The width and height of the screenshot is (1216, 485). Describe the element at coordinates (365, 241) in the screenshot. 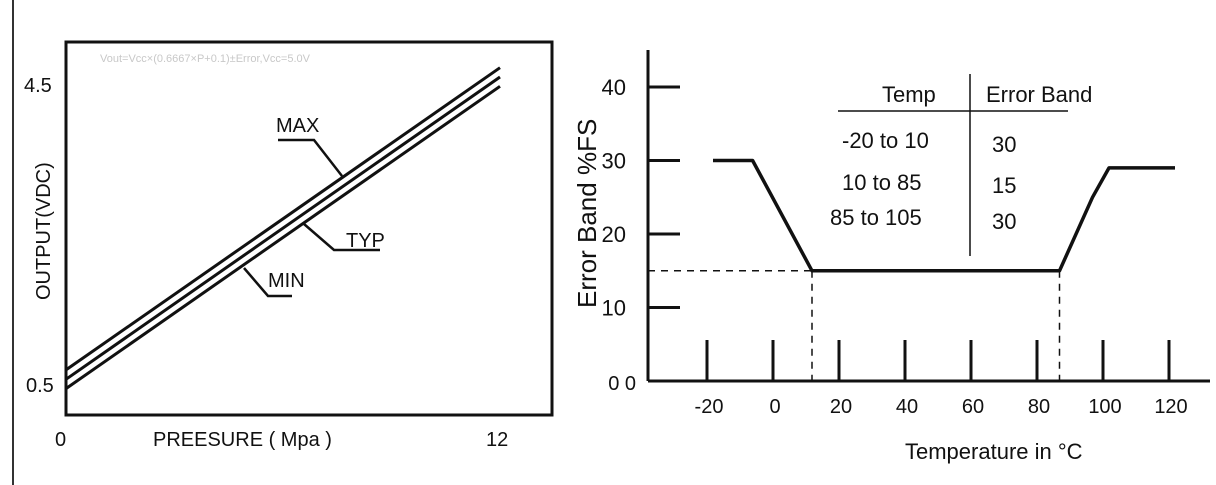

I see `series-label-typ: TYP` at that location.